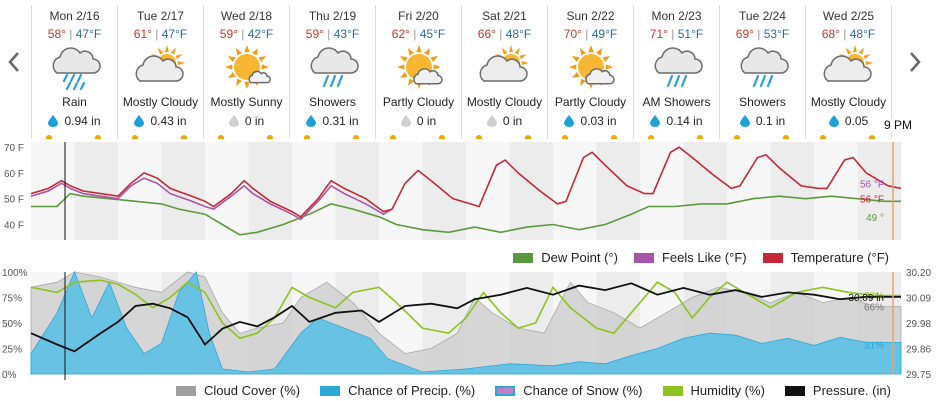 This screenshot has height=401, width=941. I want to click on forecast-day: Mon 2/23 71° | 51°F AM Showers 0.14 in, so click(676, 72).